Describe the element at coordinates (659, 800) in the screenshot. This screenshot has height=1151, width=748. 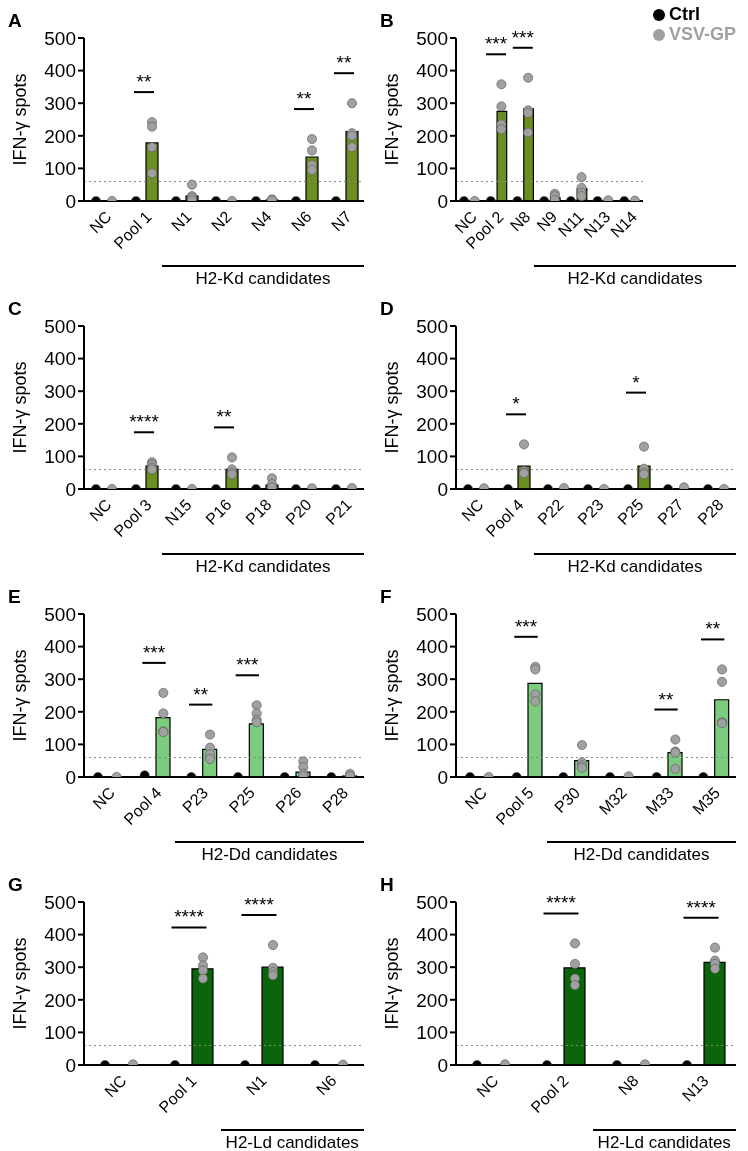
I see `x-tick-label: M33` at that location.